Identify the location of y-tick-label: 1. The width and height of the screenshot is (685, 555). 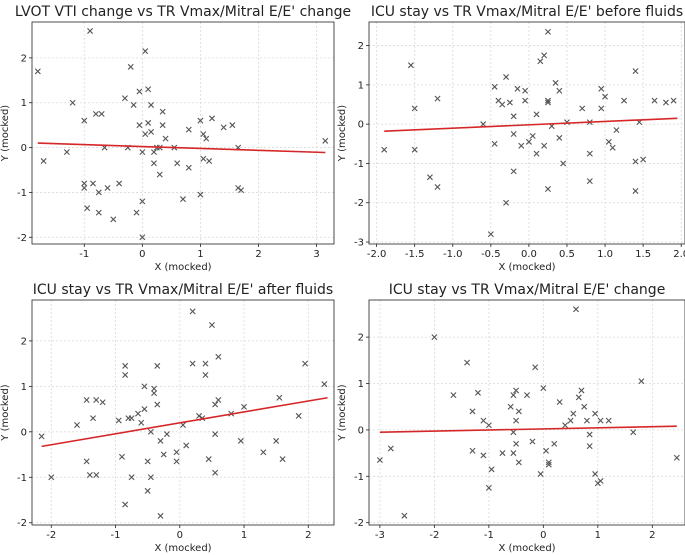
(24, 103).